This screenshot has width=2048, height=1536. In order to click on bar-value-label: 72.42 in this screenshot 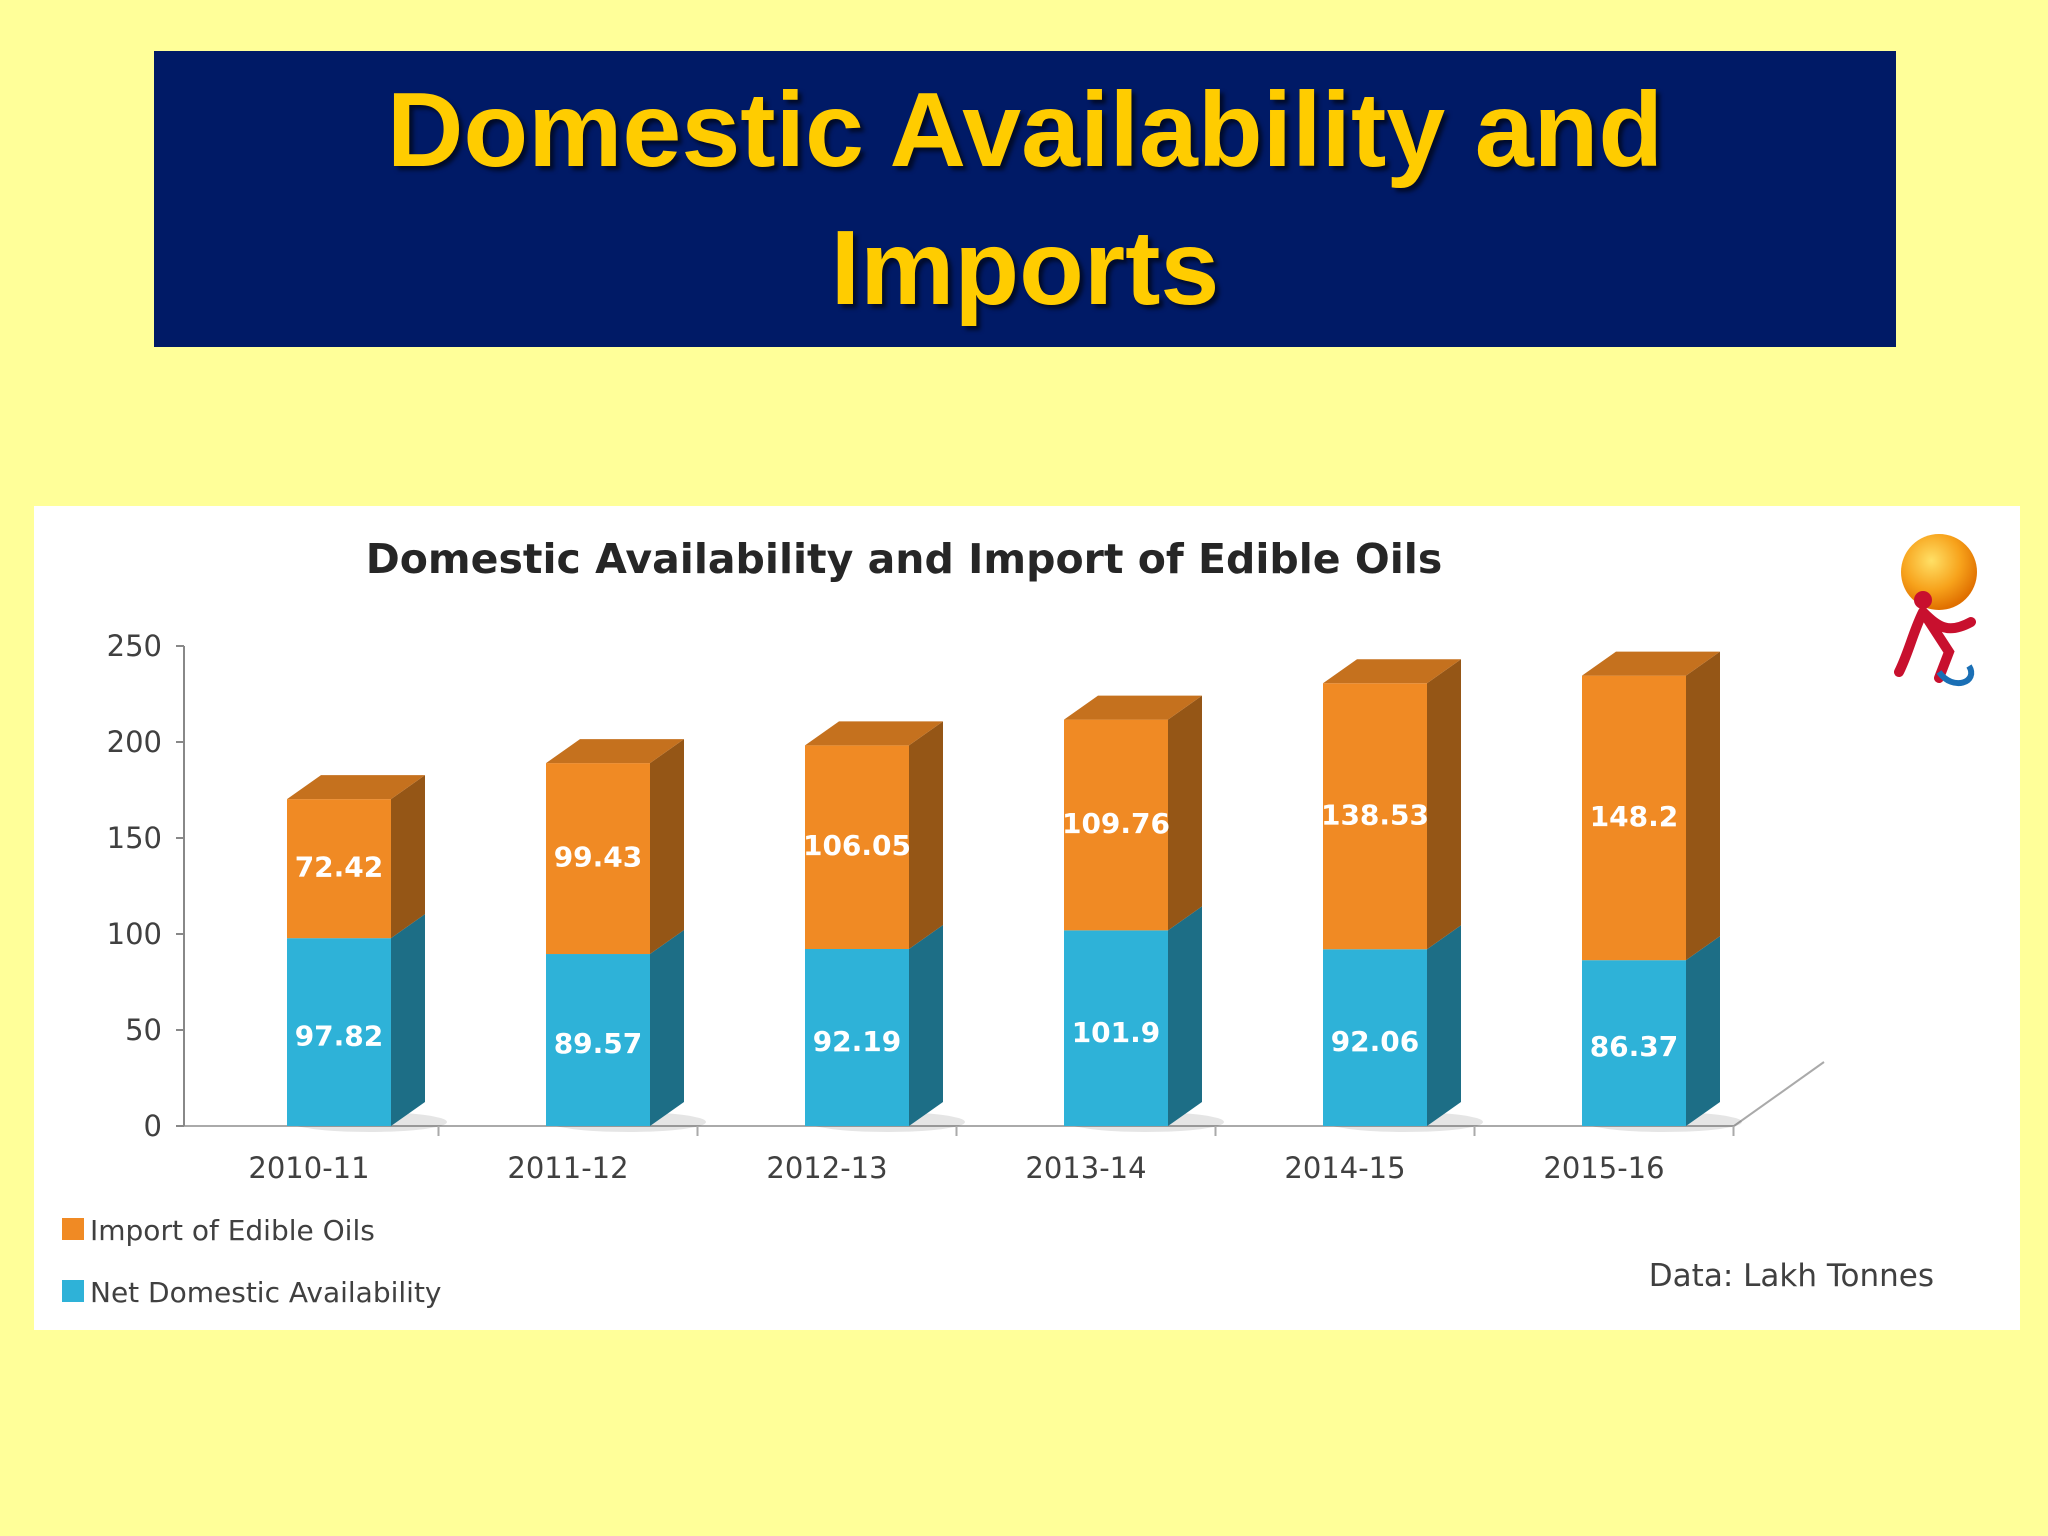, I will do `click(339, 867)`.